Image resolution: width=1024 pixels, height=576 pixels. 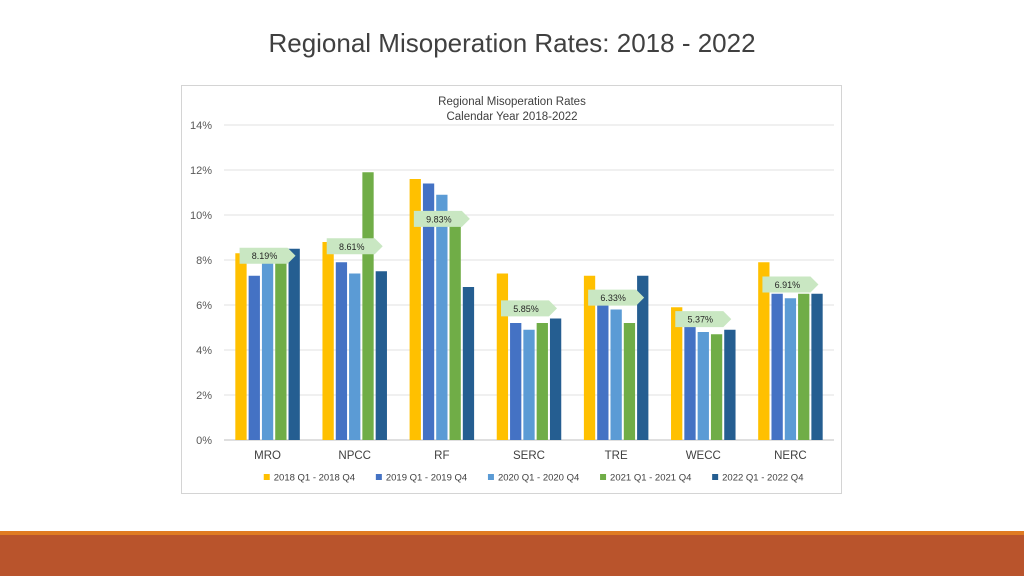 I want to click on y-tick-label: 8%, so click(x=204, y=261).